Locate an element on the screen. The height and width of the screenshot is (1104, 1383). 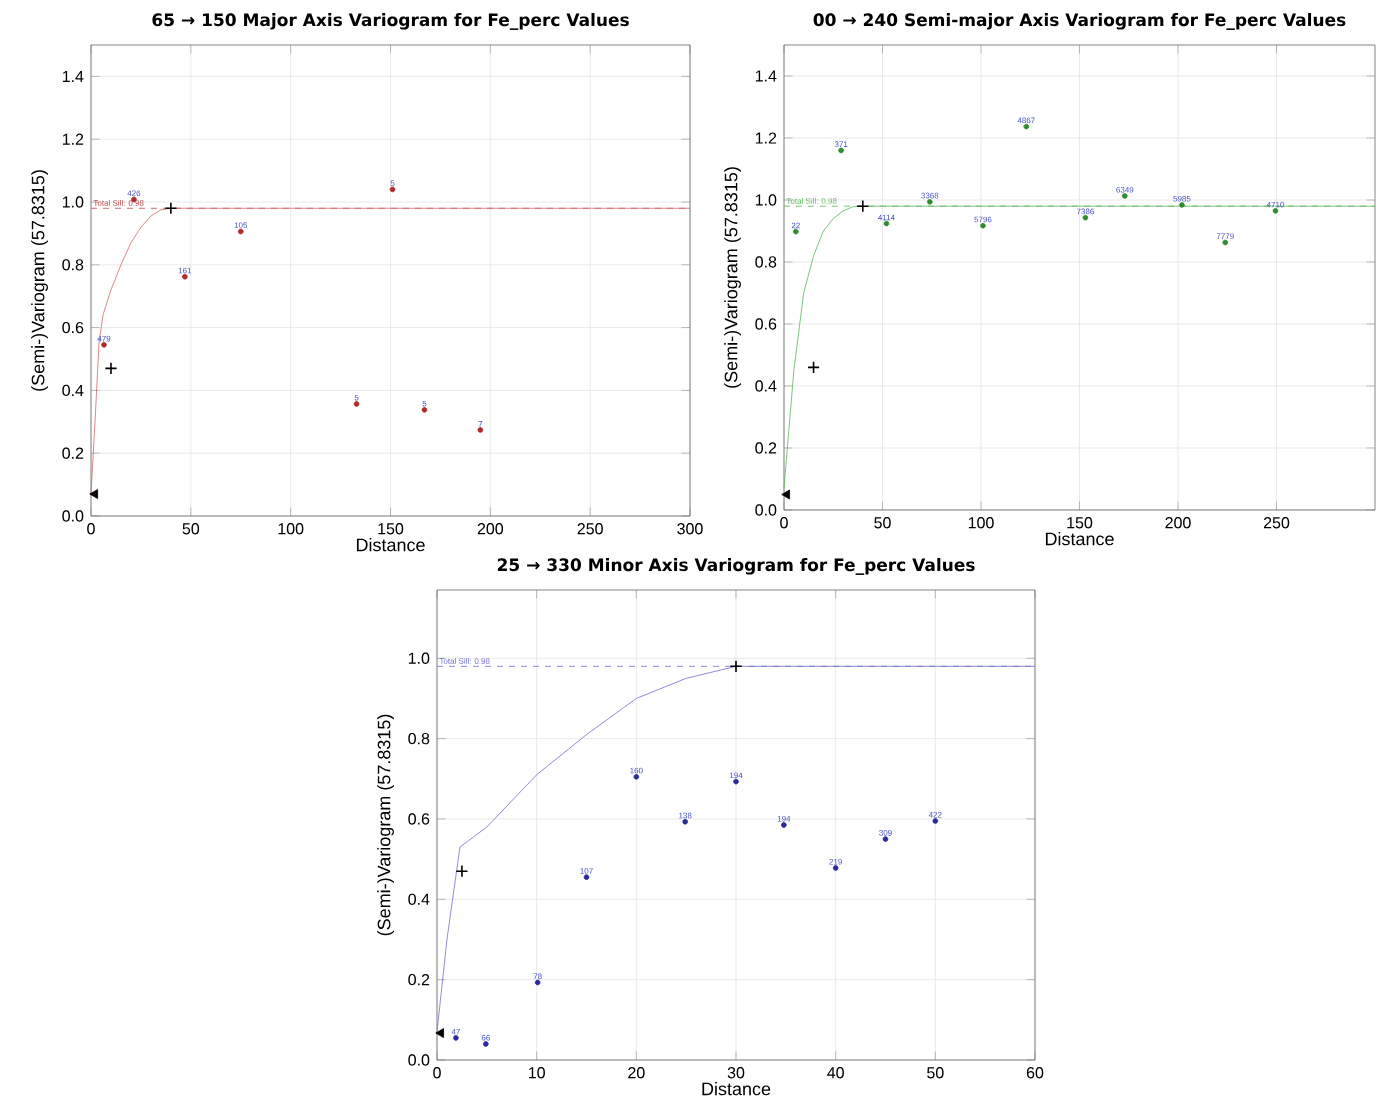
annotation: 161 is located at coordinates (185, 270).